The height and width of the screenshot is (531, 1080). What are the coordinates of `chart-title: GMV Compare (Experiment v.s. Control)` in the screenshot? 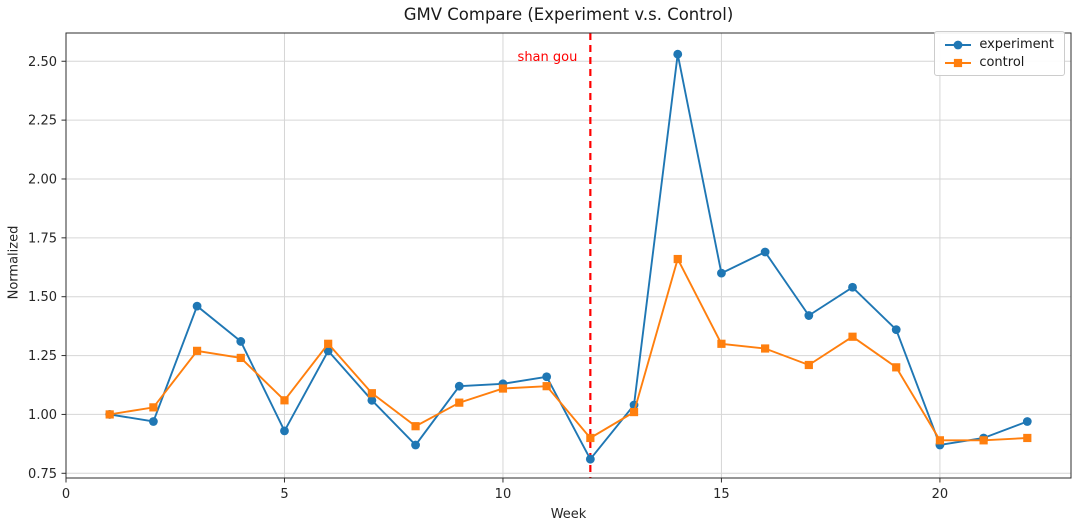 It's located at (568, 14).